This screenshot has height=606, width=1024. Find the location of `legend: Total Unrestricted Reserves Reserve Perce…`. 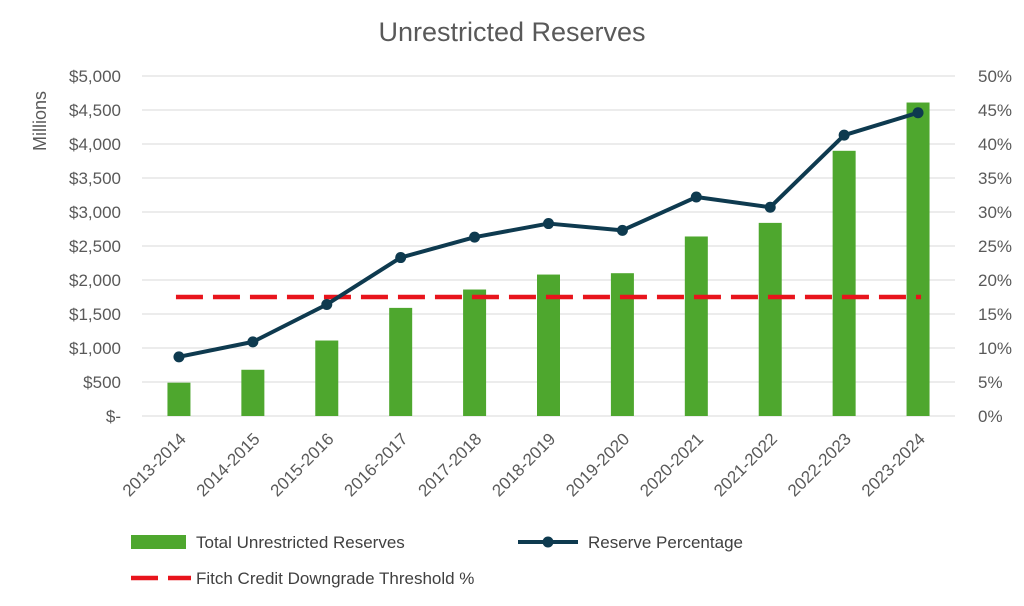

legend: Total Unrestricted Reserves Reserve Perce… is located at coordinates (437, 560).